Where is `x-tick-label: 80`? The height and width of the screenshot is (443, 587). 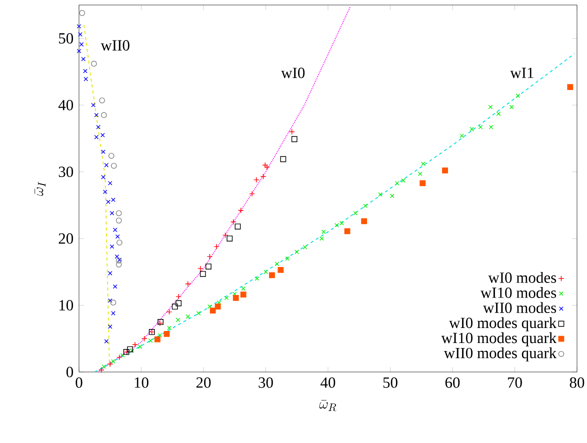
x-tick-label: 80 is located at coordinates (577, 382).